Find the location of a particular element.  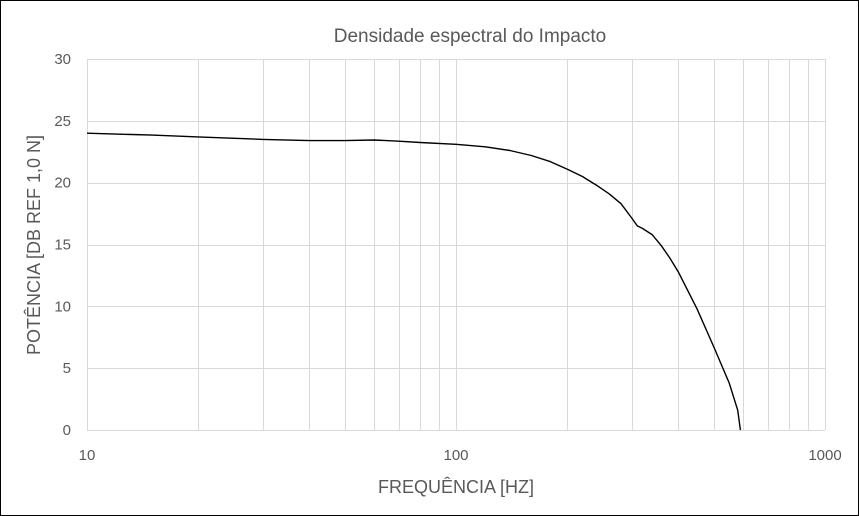

y-tick-label: 0 is located at coordinates (67, 430).